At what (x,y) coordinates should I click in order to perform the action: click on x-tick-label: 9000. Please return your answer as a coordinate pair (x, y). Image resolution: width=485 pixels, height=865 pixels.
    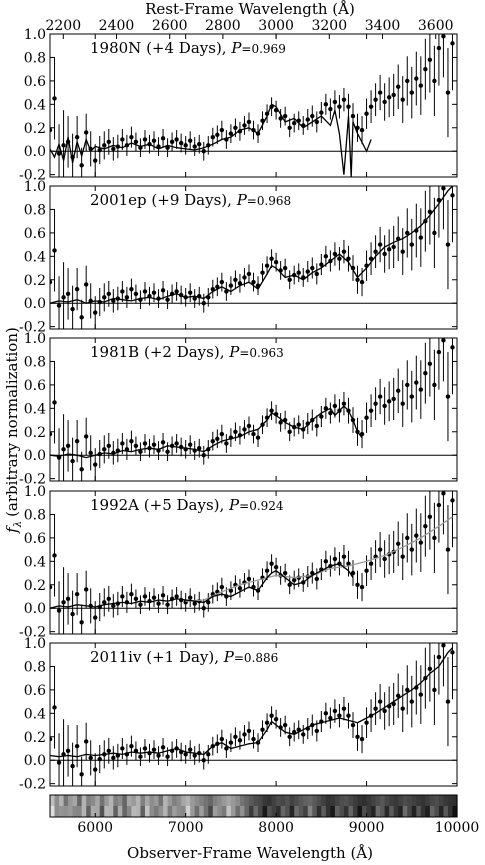
    Looking at the image, I should click on (367, 828).